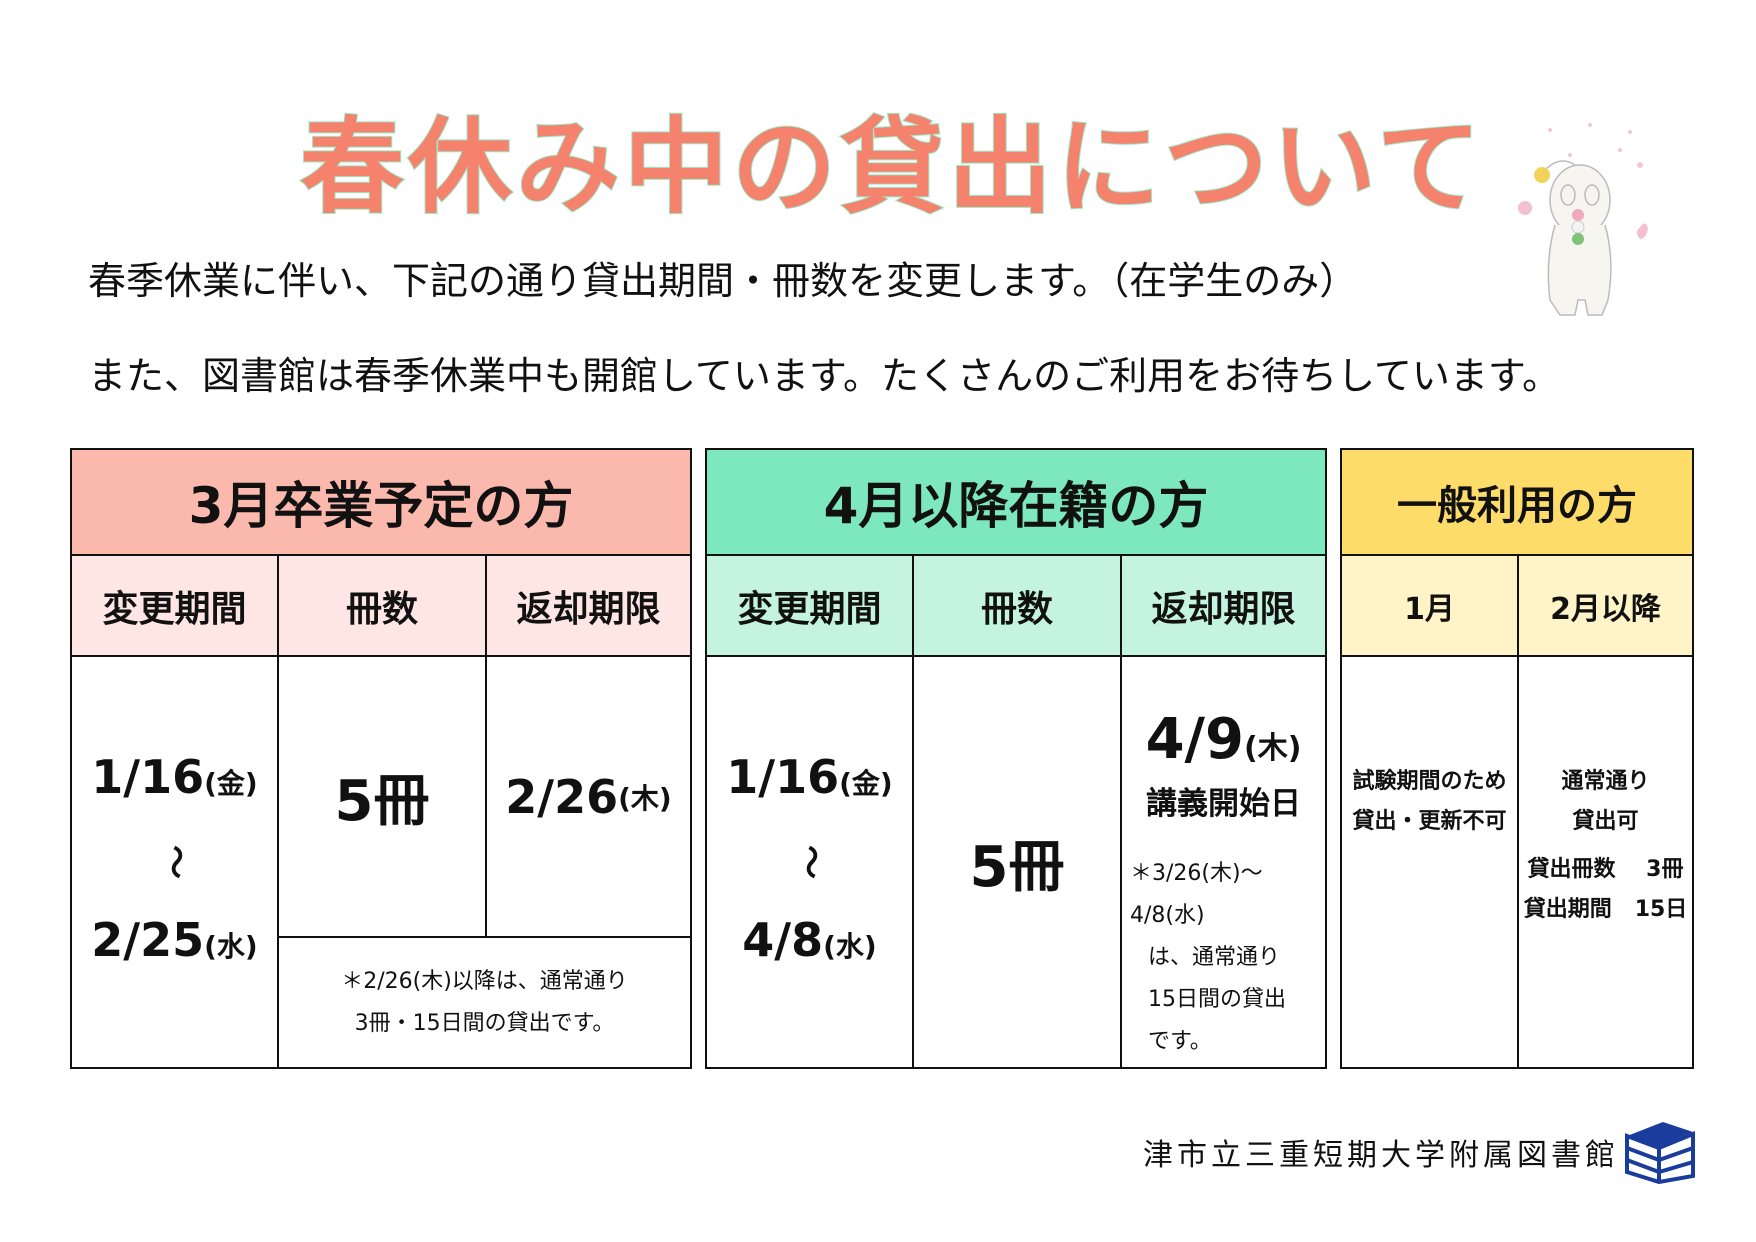  What do you see at coordinates (783, 940) in the screenshot?
I see `period-end: 4/8` at bounding box center [783, 940].